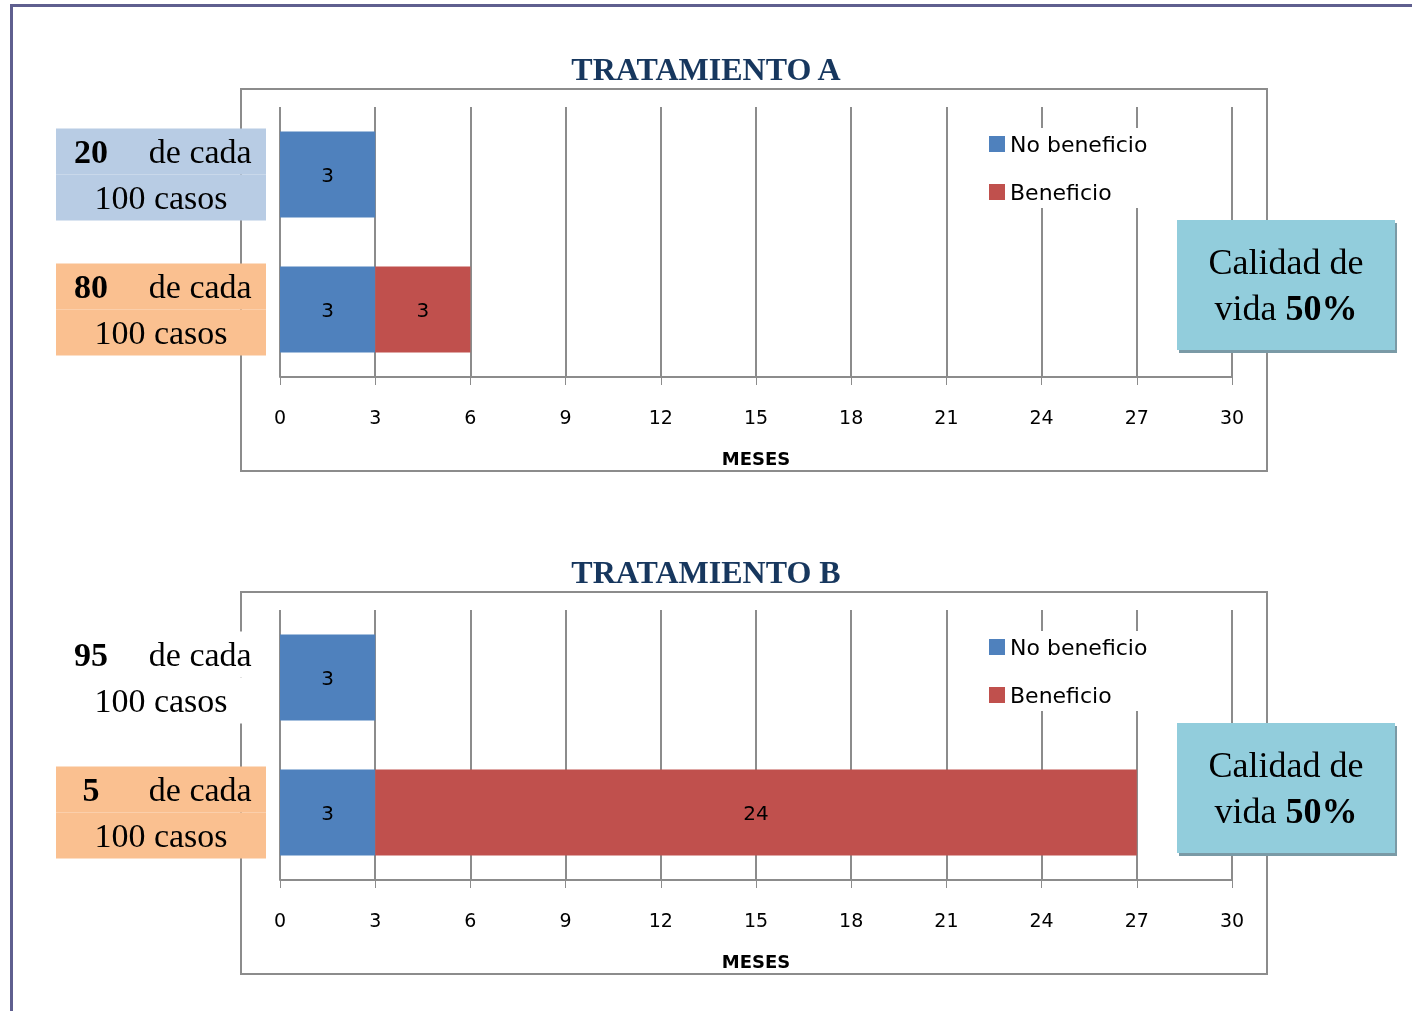 The width and height of the screenshot is (1412, 1011). What do you see at coordinates (163, 174) in the screenshot?
I see `category-label: 20 de cada 100 casos` at bounding box center [163, 174].